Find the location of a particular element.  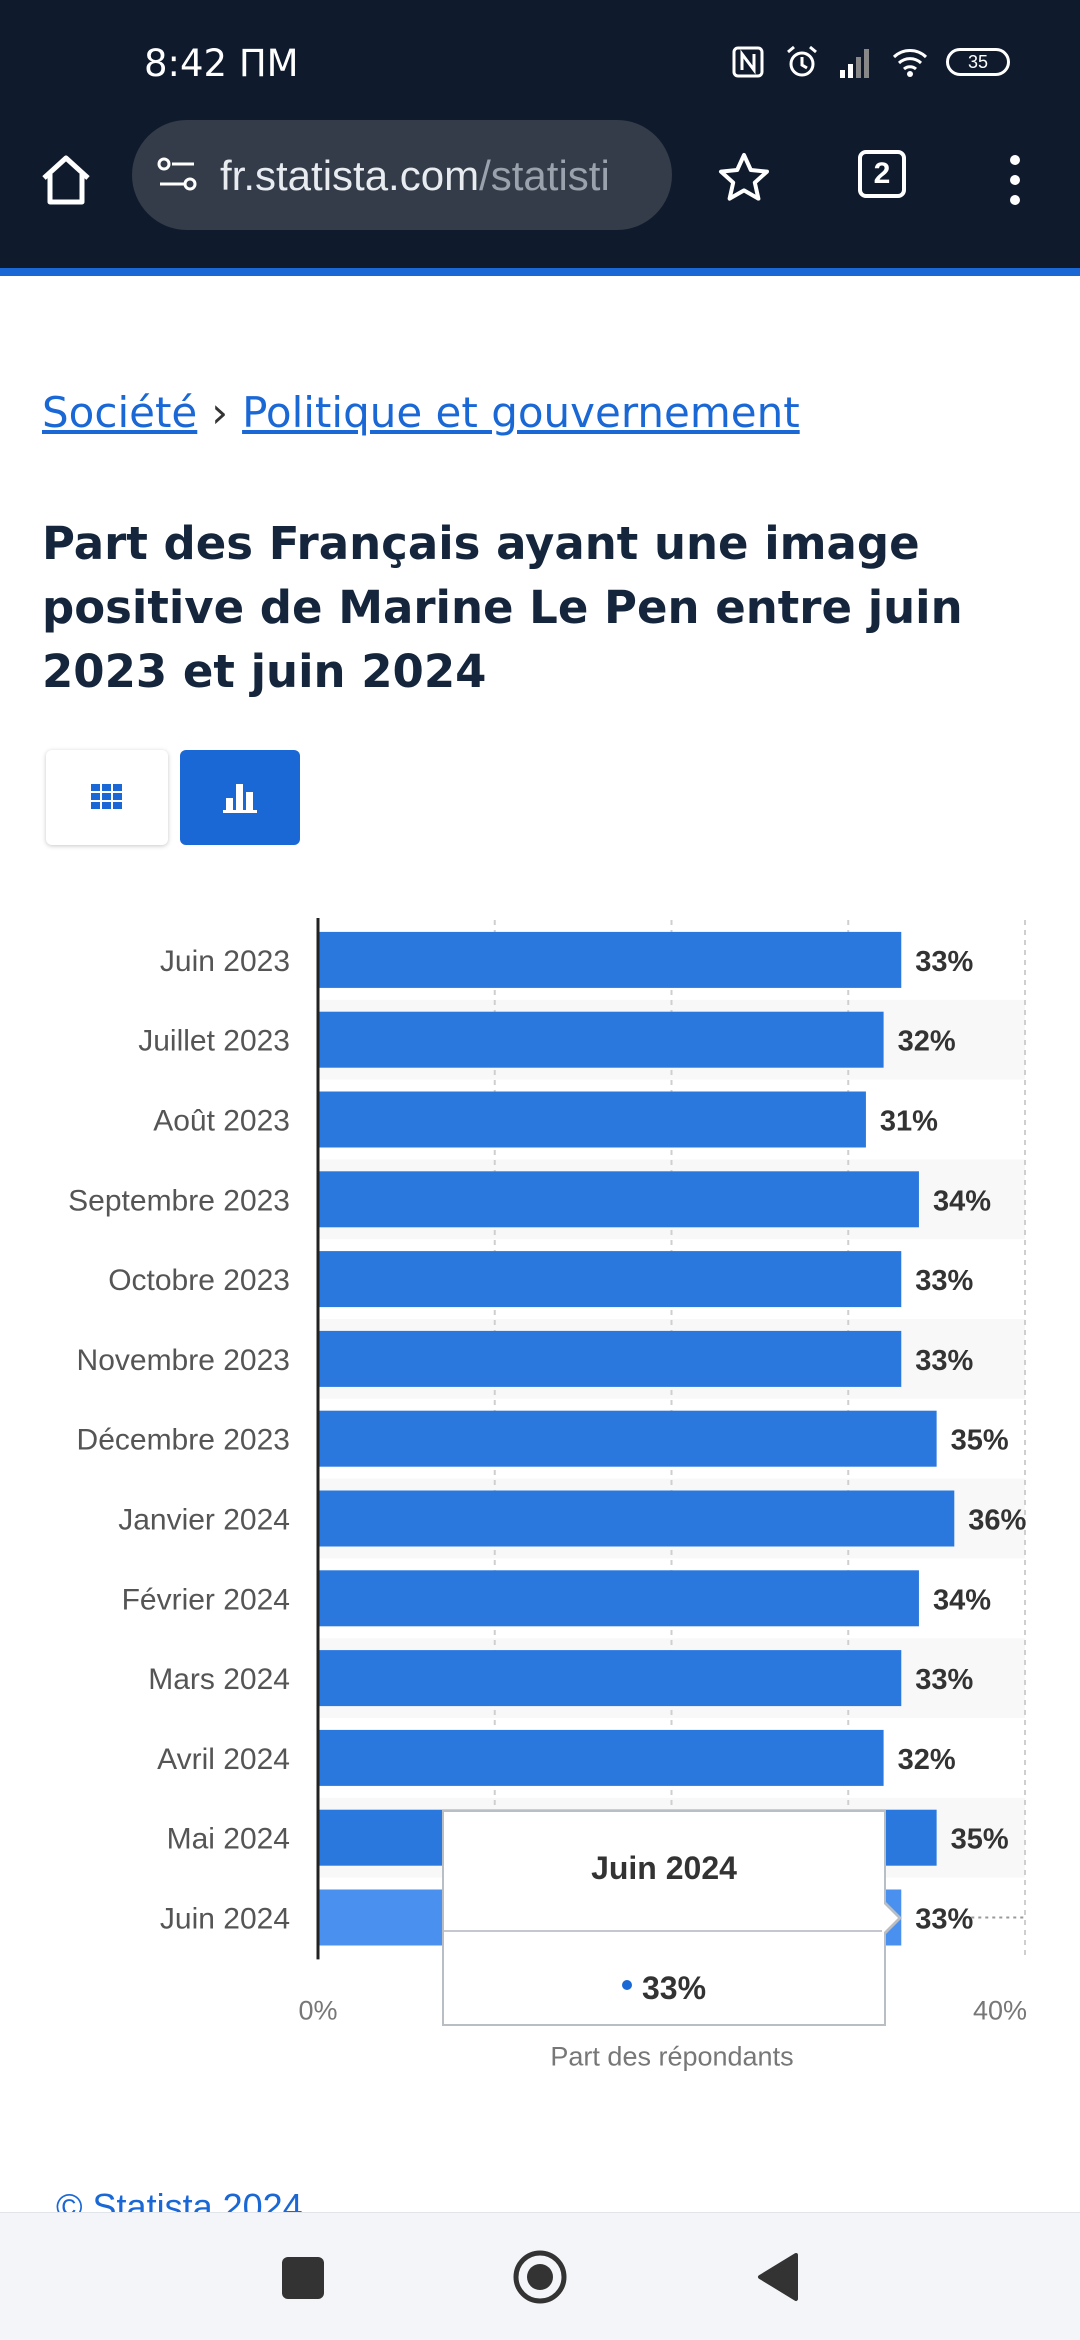

chart-tooltip: Juin 2024 33% is located at coordinates (664, 1918).